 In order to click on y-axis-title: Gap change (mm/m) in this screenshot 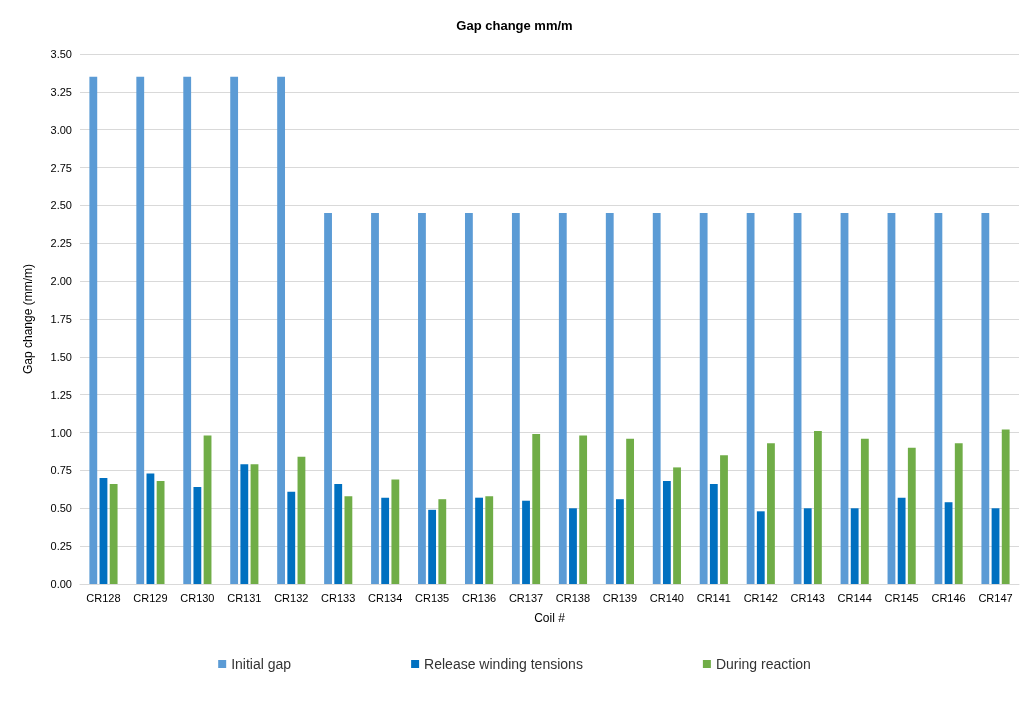, I will do `click(28, 319)`.